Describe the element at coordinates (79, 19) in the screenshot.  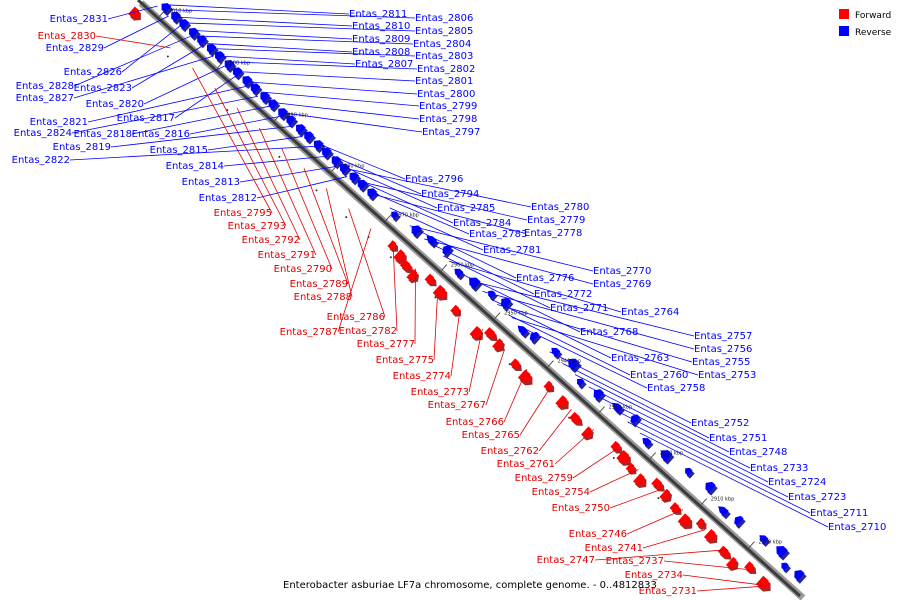
I see `gene-label-entas-2831: Entas_2831` at that location.